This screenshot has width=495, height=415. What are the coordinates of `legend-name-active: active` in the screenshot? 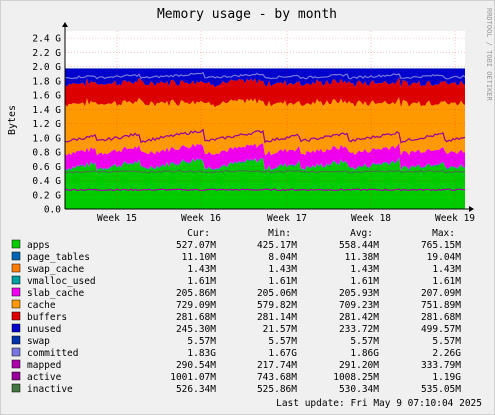 It's located at (44, 377).